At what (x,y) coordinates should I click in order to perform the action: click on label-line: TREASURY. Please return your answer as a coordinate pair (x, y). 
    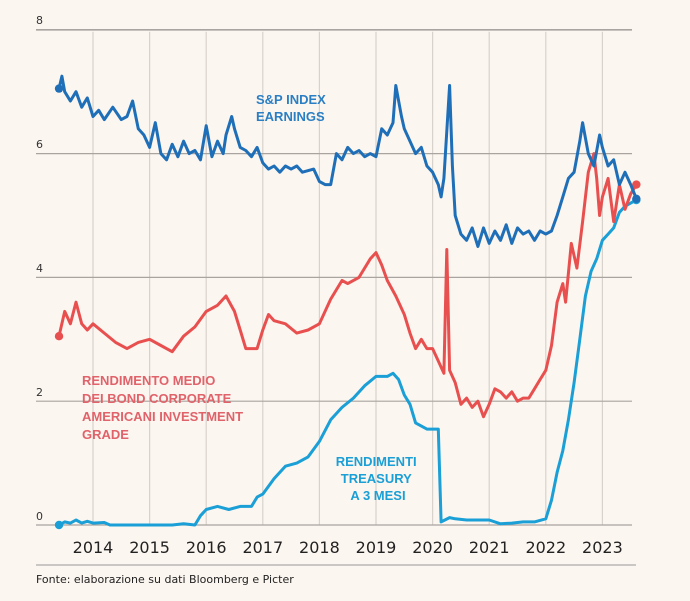
    Looking at the image, I should click on (376, 478).